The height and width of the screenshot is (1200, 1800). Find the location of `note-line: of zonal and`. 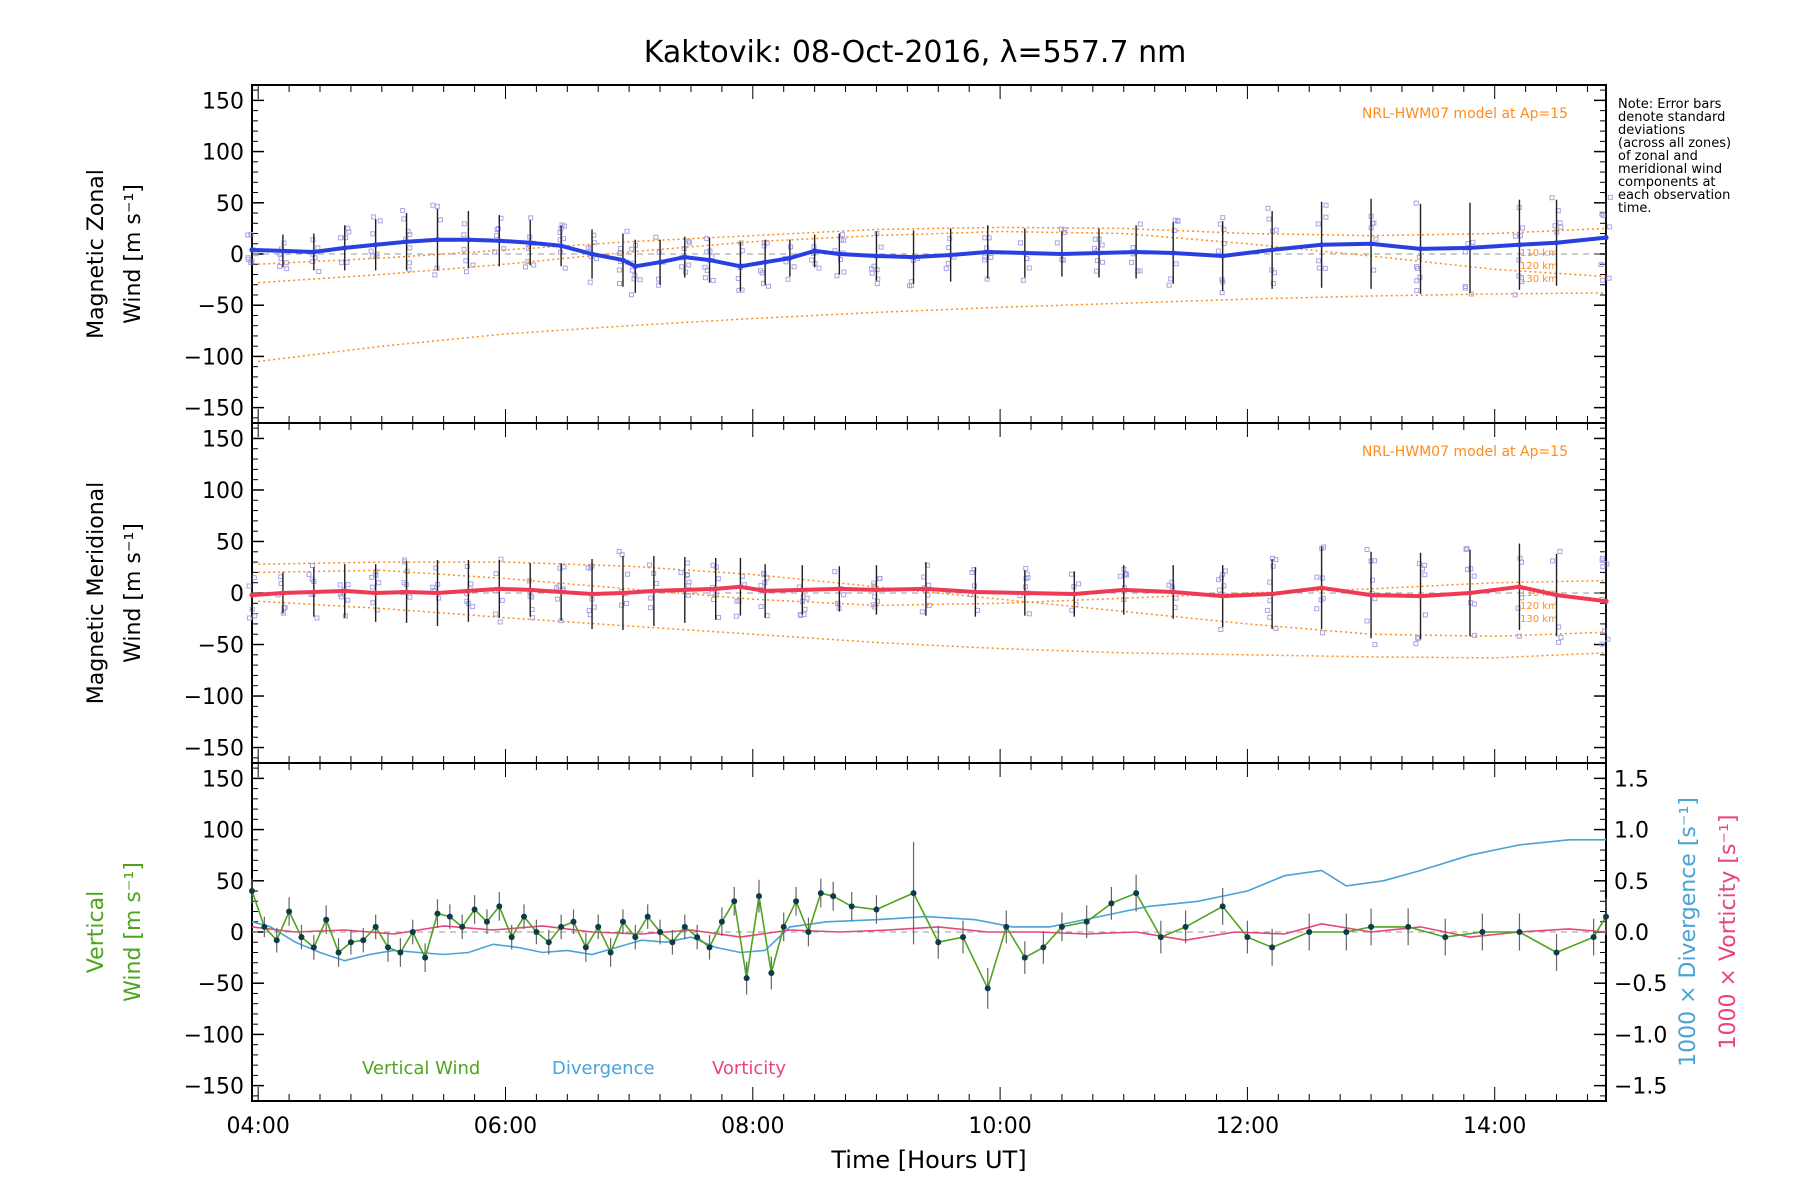

note-line: of zonal and is located at coordinates (1658, 156).